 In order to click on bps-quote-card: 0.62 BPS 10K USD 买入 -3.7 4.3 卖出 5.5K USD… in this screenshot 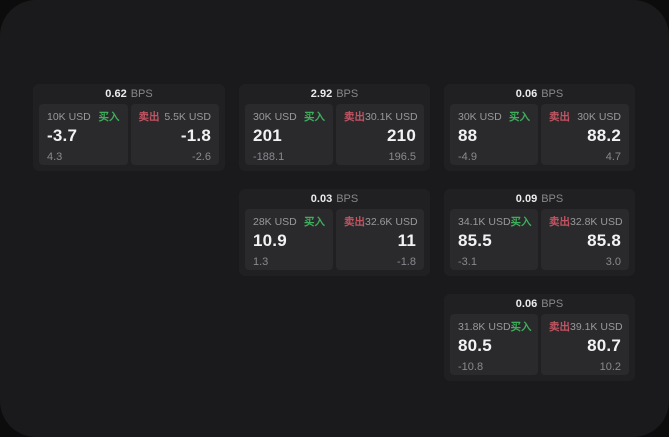, I will do `click(129, 127)`.